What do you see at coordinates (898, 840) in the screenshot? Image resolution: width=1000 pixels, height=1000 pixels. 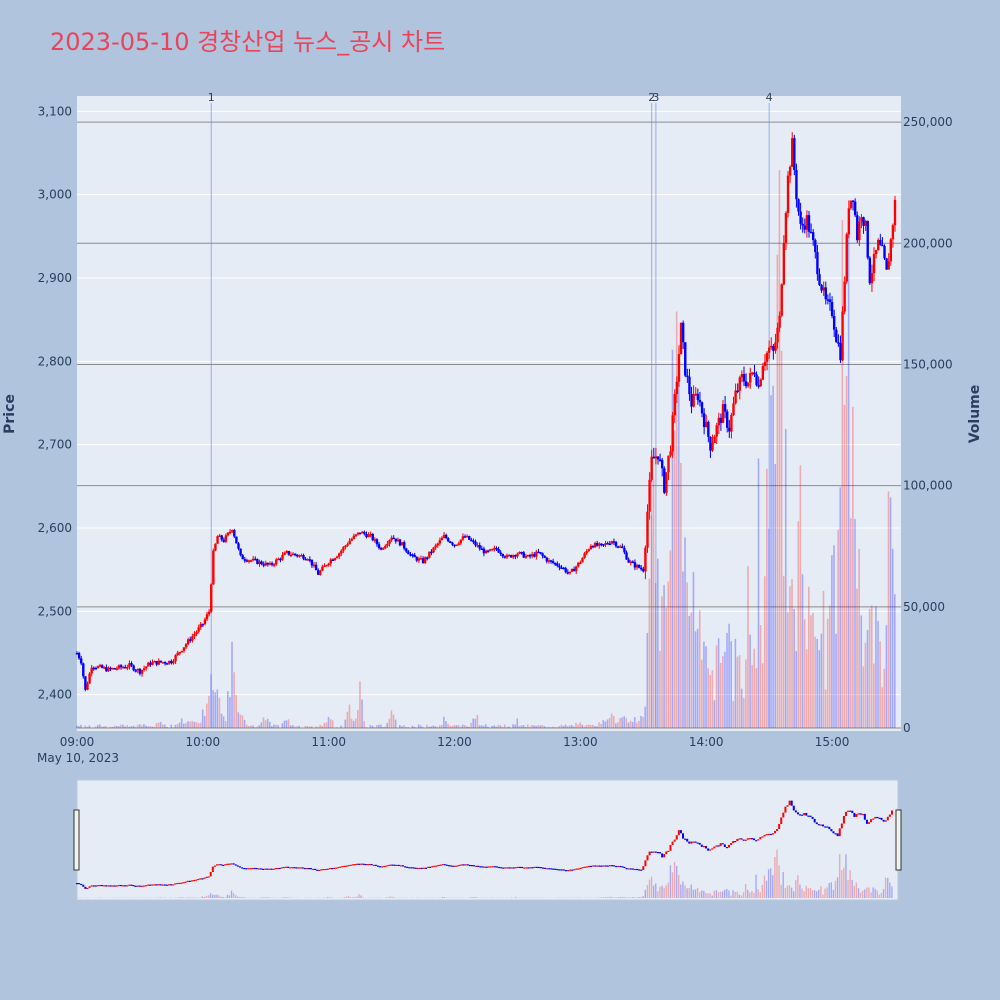 I see `range-slider-right-handle` at bounding box center [898, 840].